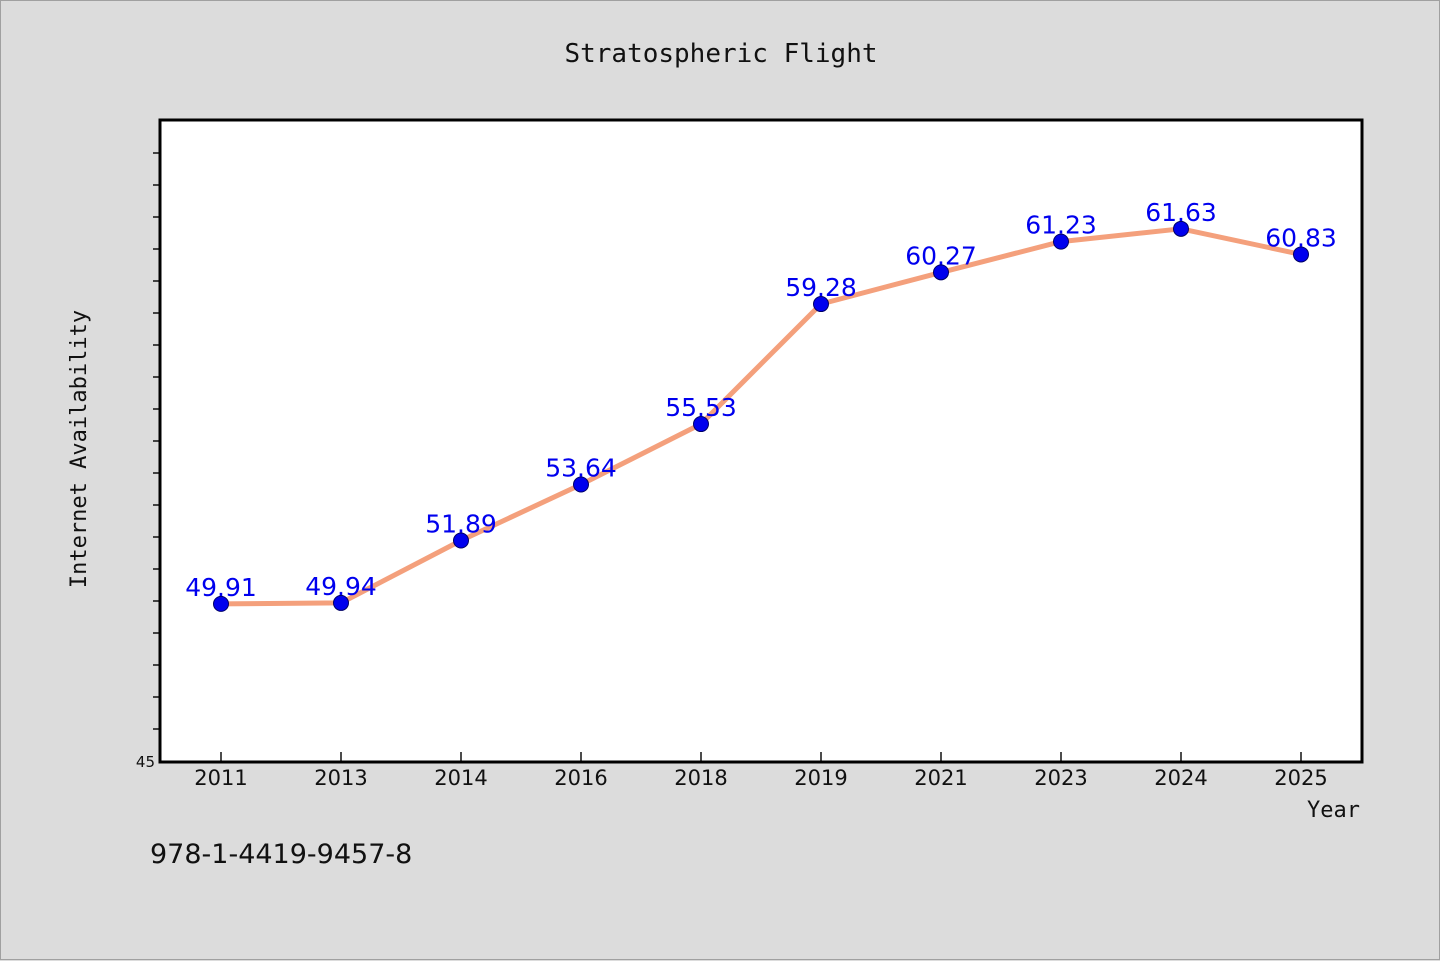 The image size is (1440, 961). What do you see at coordinates (1061, 225) in the screenshot?
I see `data-label-2023: 61.23` at bounding box center [1061, 225].